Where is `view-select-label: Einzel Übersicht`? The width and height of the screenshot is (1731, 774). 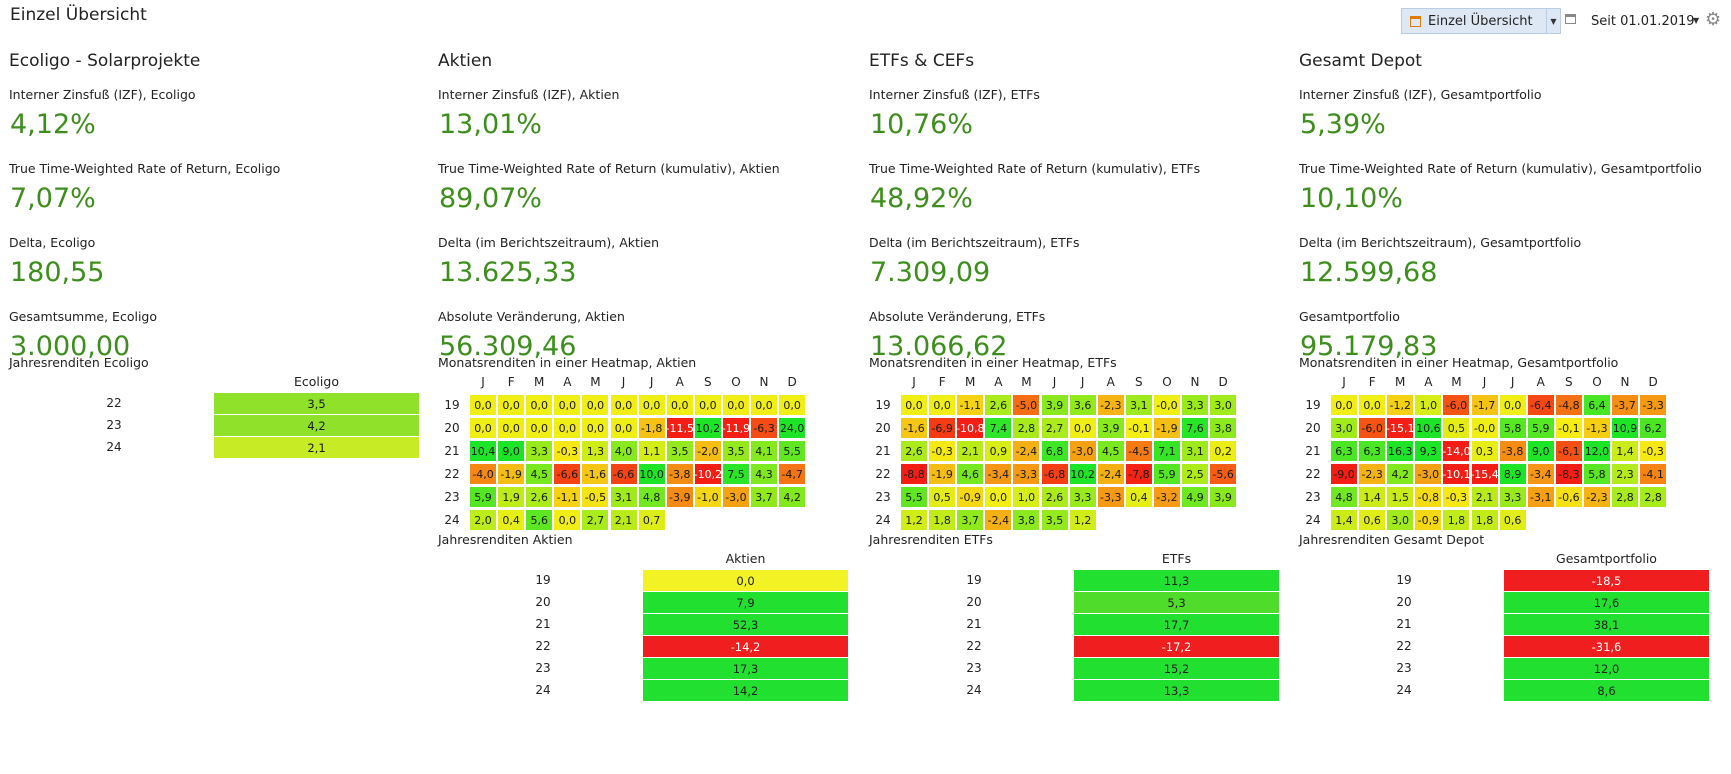 view-select-label: Einzel Übersicht is located at coordinates (1480, 21).